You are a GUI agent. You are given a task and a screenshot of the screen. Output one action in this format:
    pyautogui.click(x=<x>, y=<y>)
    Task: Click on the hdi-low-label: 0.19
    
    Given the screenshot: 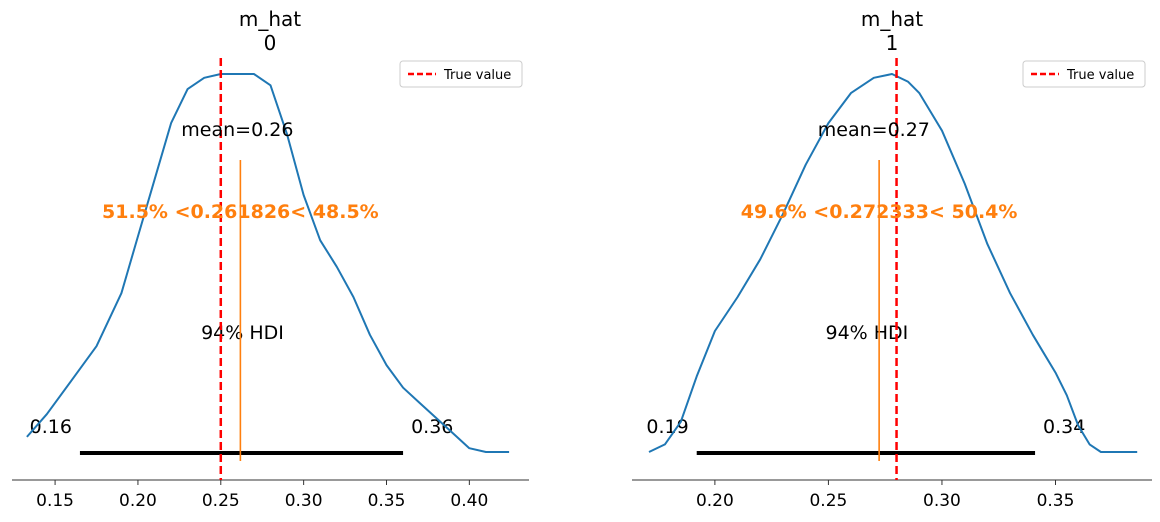 What is the action you would take?
    pyautogui.click(x=667, y=427)
    